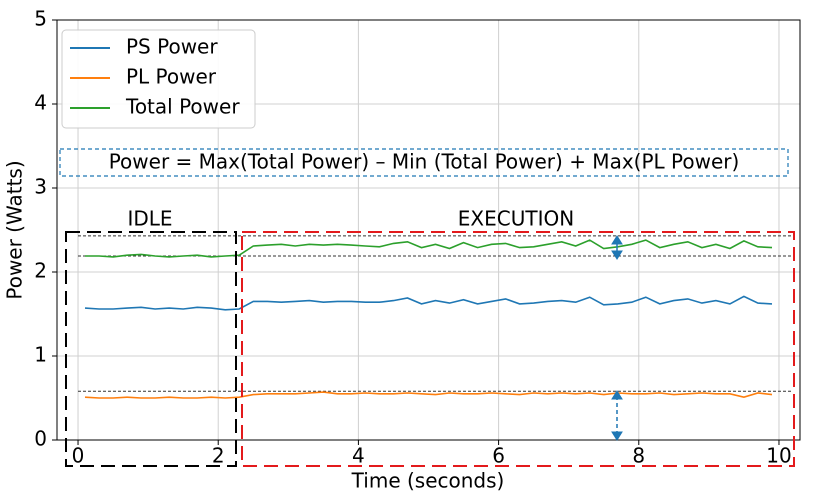 The image size is (832, 500). I want to click on x-tick-label: 2, so click(218, 456).